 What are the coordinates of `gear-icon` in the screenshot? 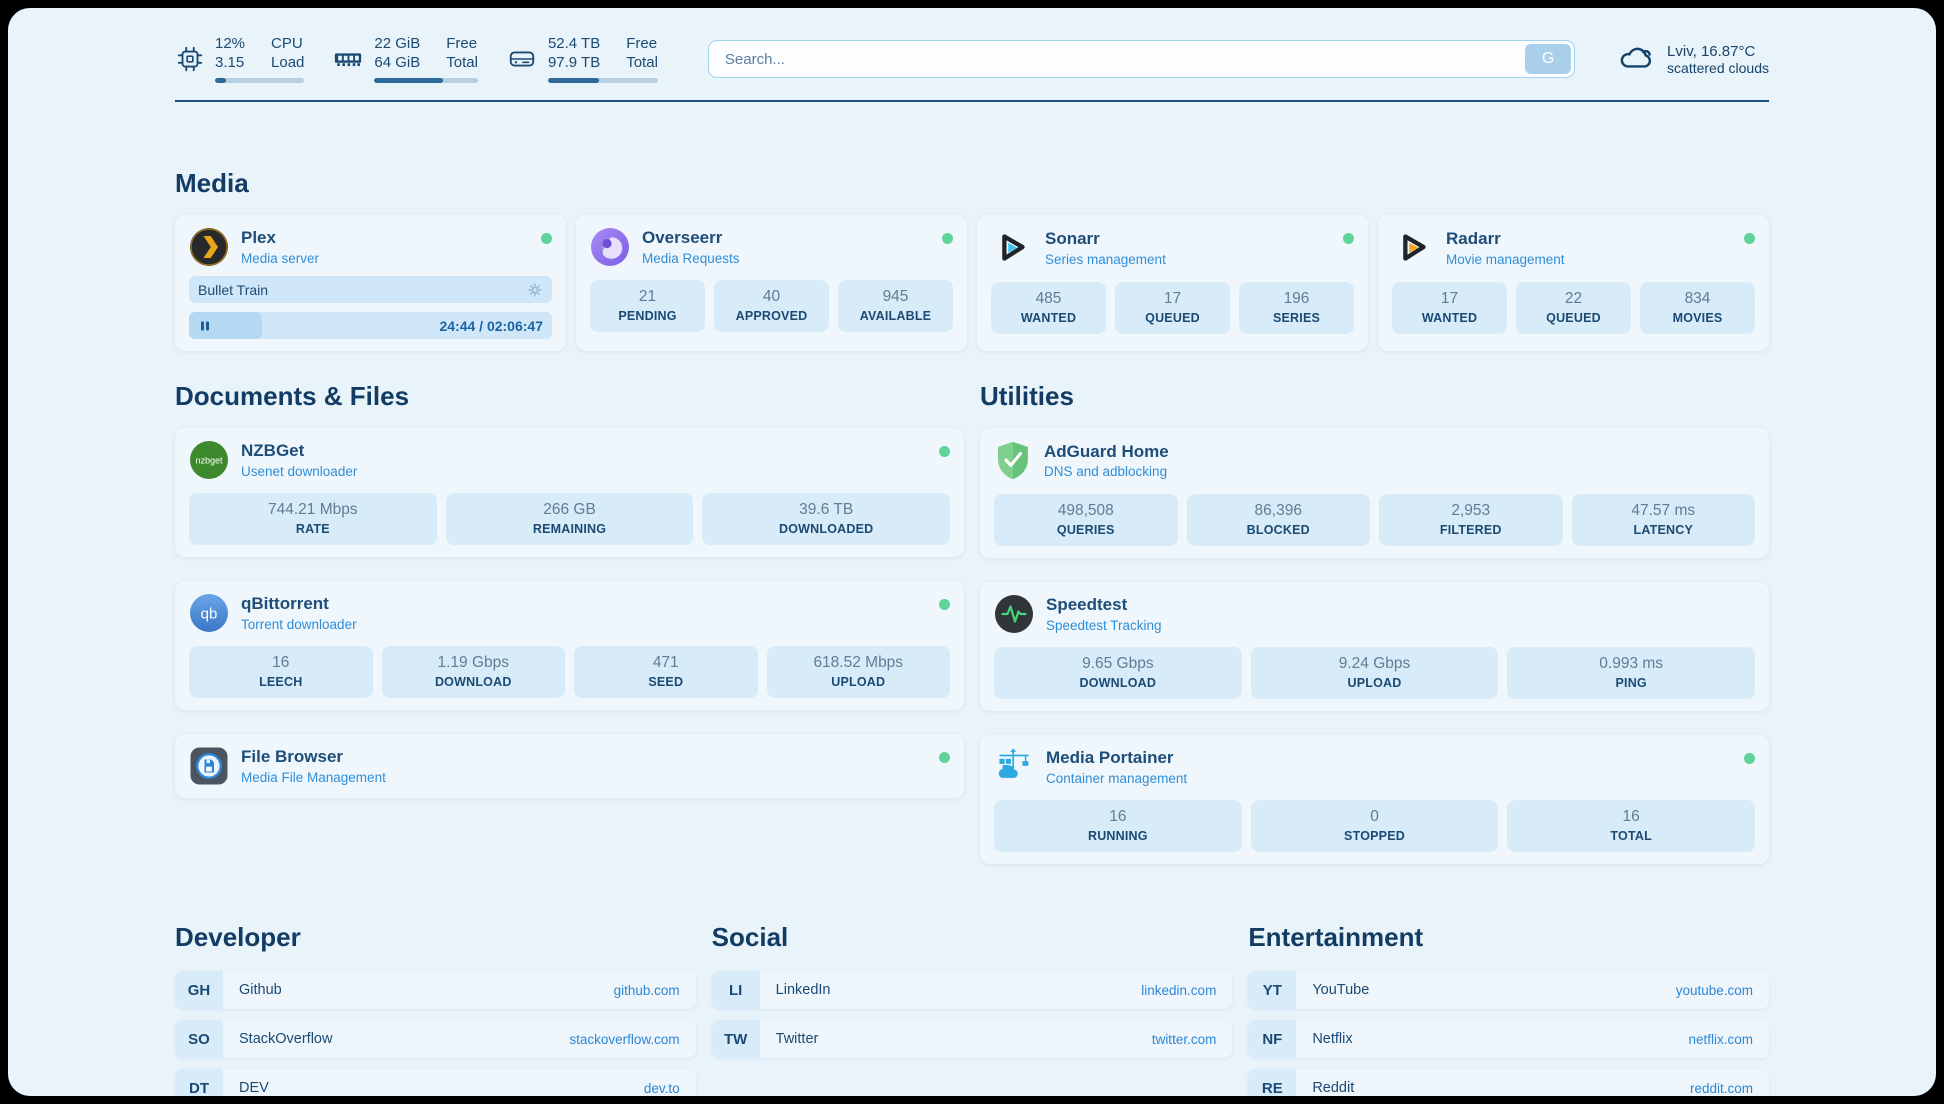 It's located at (535, 290).